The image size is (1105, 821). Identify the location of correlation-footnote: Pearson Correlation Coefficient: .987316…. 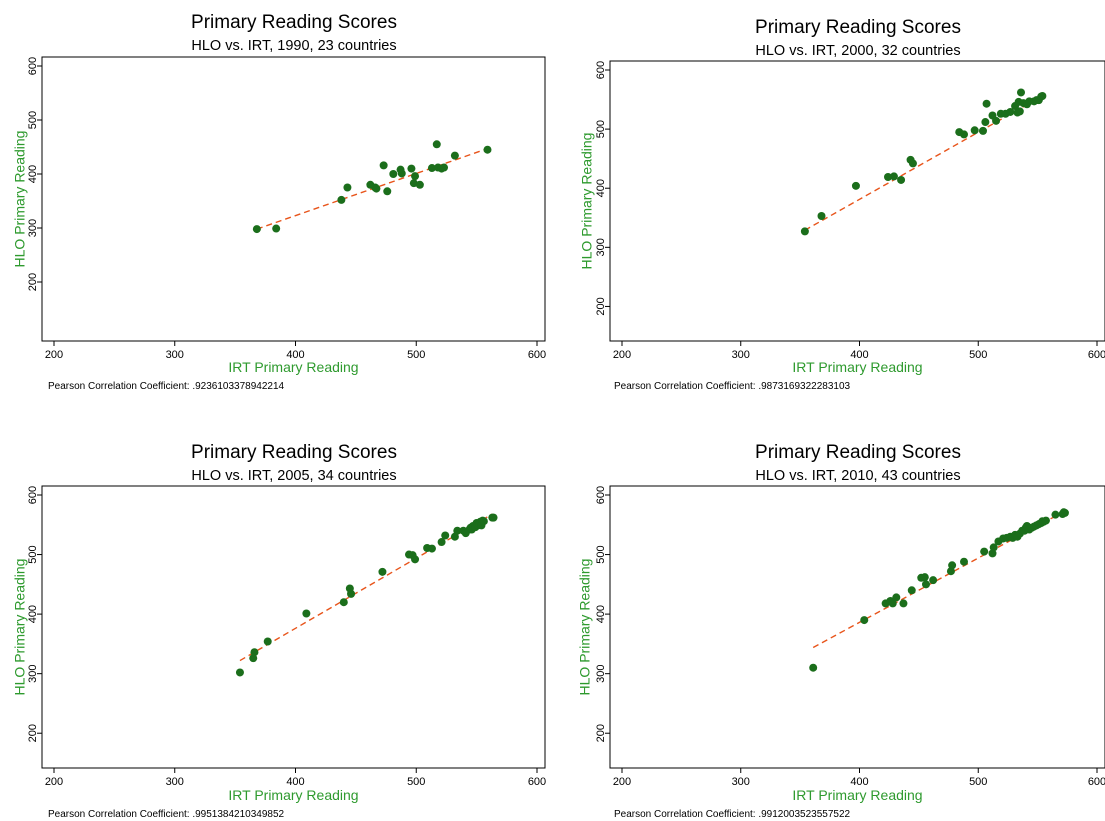
(732, 386).